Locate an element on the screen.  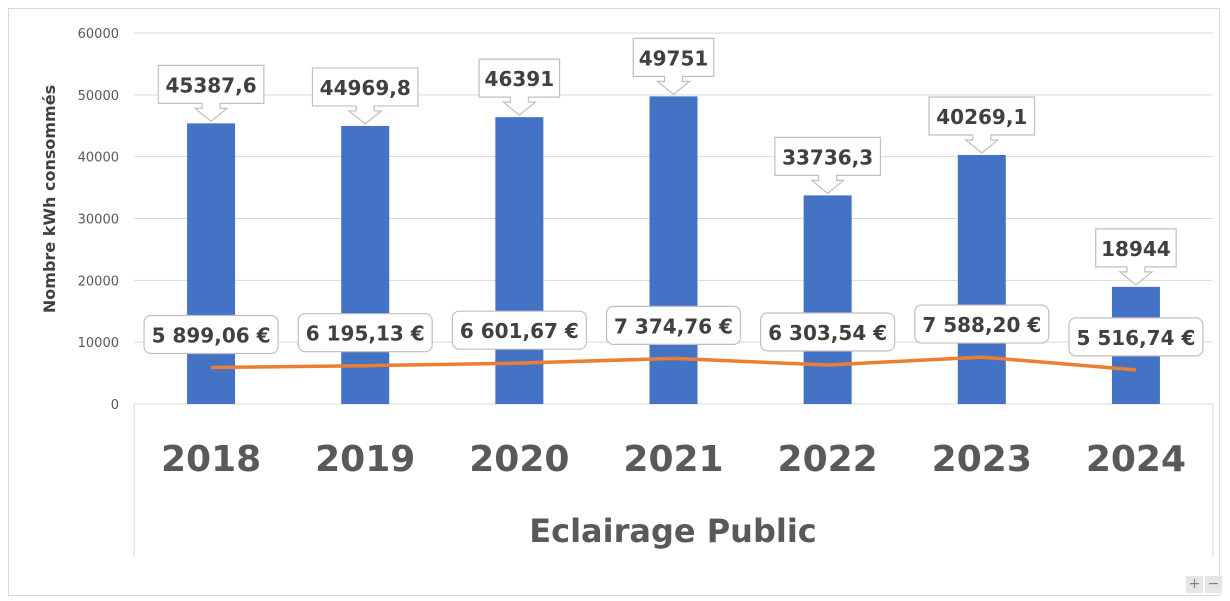
y-tick-labels: 0 10000 20000 30000 40000 50000 60000 is located at coordinates (98, 220).